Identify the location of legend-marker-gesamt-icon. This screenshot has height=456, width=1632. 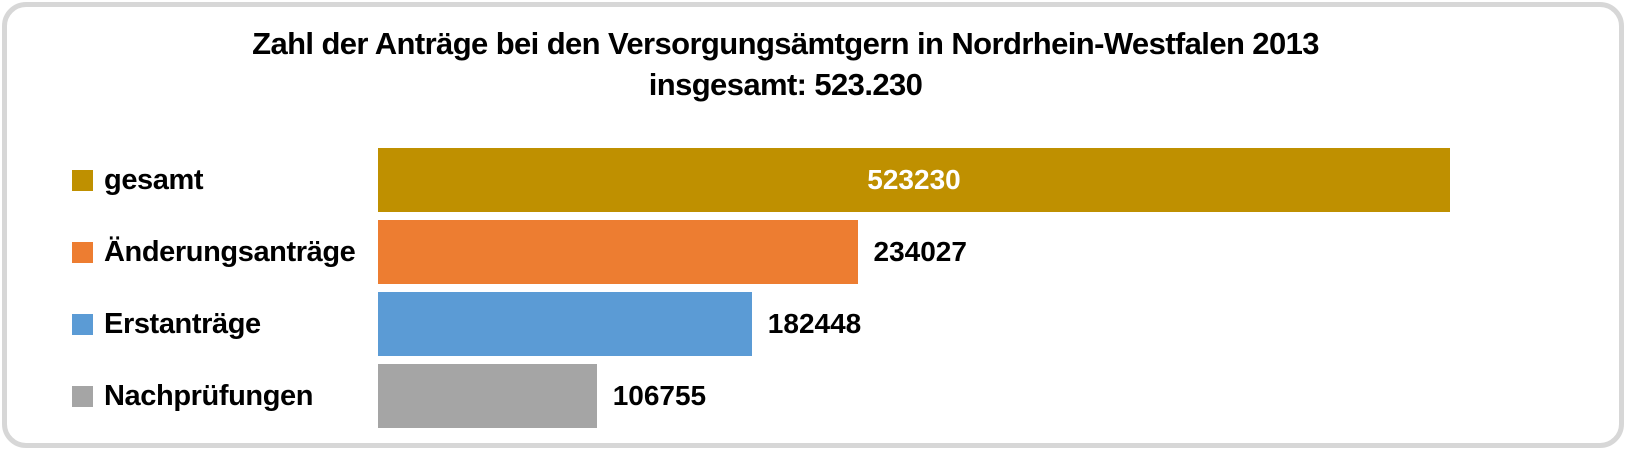
(82, 180).